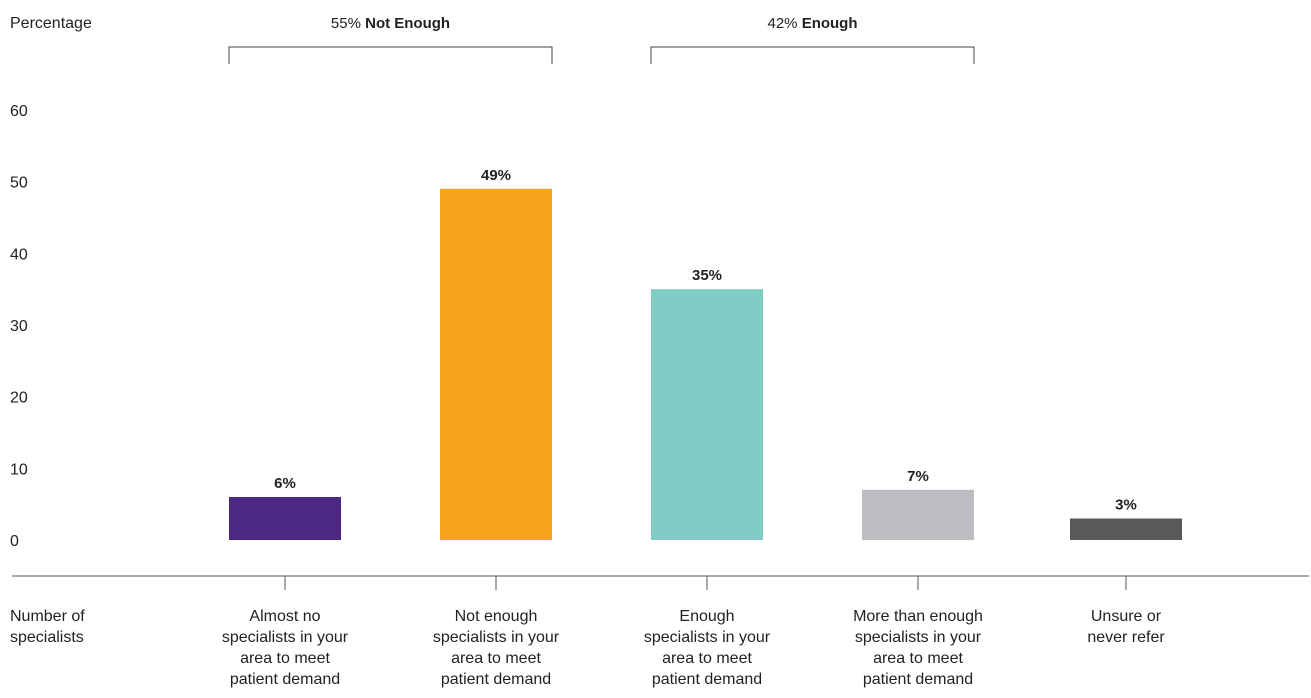 The image size is (1311, 698). What do you see at coordinates (19, 469) in the screenshot?
I see `y-tick-label: 10` at bounding box center [19, 469].